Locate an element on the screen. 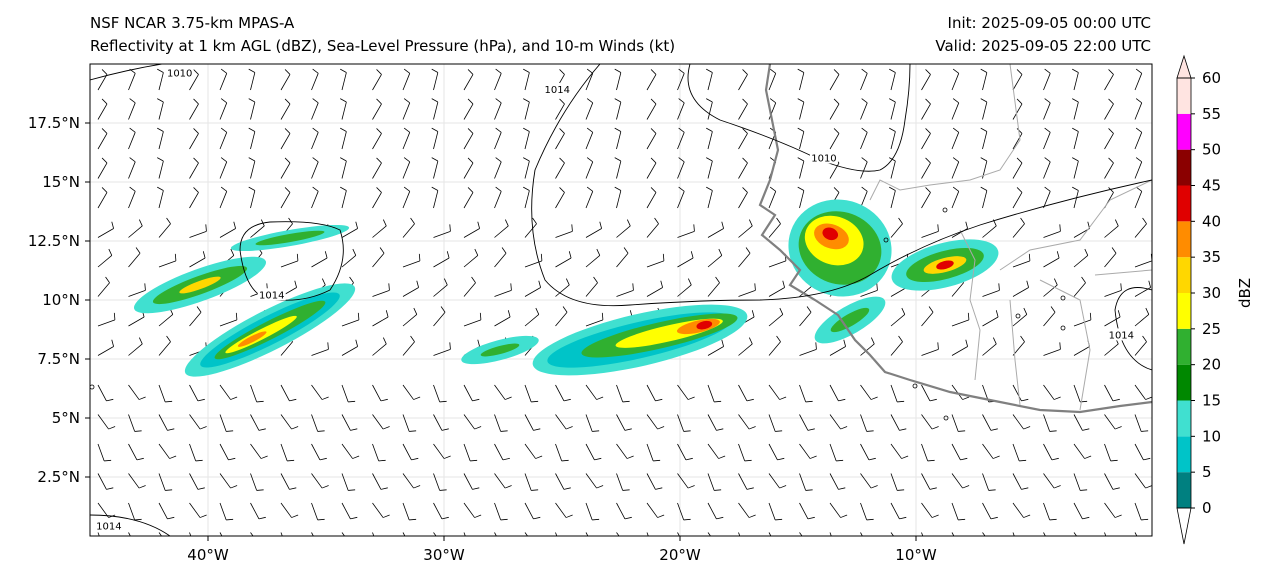  country-borders is located at coordinates (1010, 237).